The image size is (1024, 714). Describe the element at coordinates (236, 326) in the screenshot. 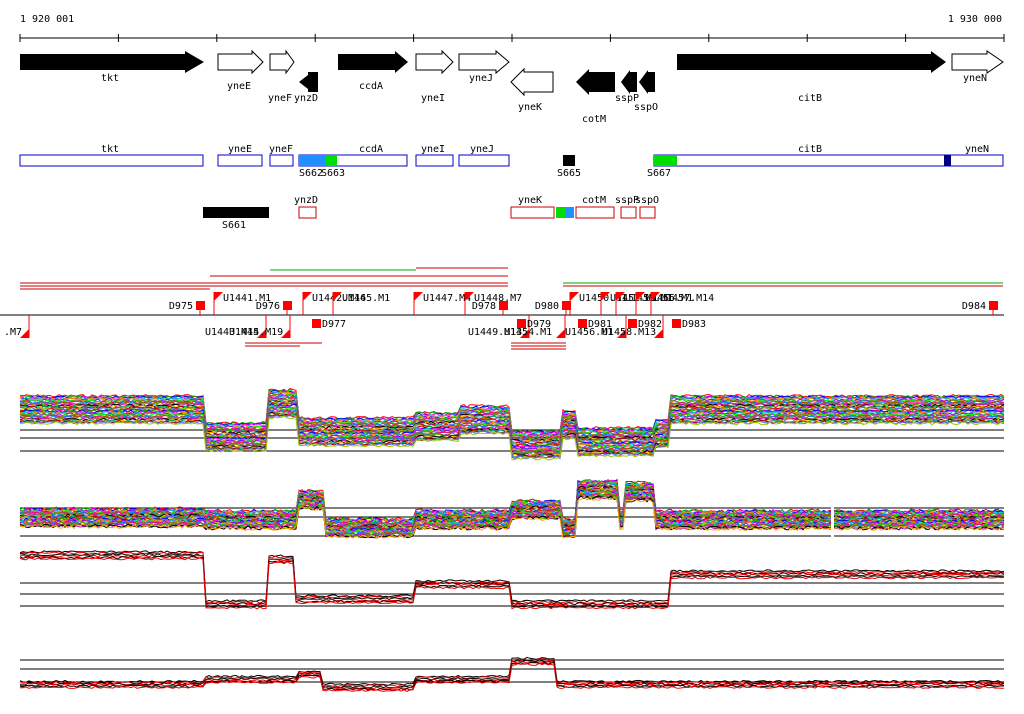

I see `feature-marker: U1443.M15` at that location.